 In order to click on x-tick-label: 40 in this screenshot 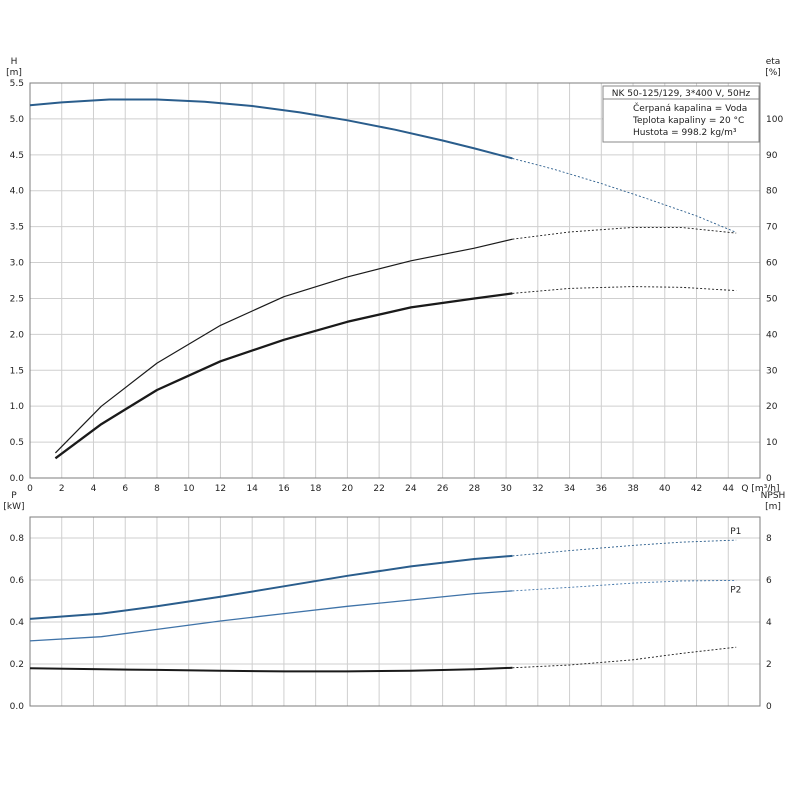, I will do `click(665, 489)`.